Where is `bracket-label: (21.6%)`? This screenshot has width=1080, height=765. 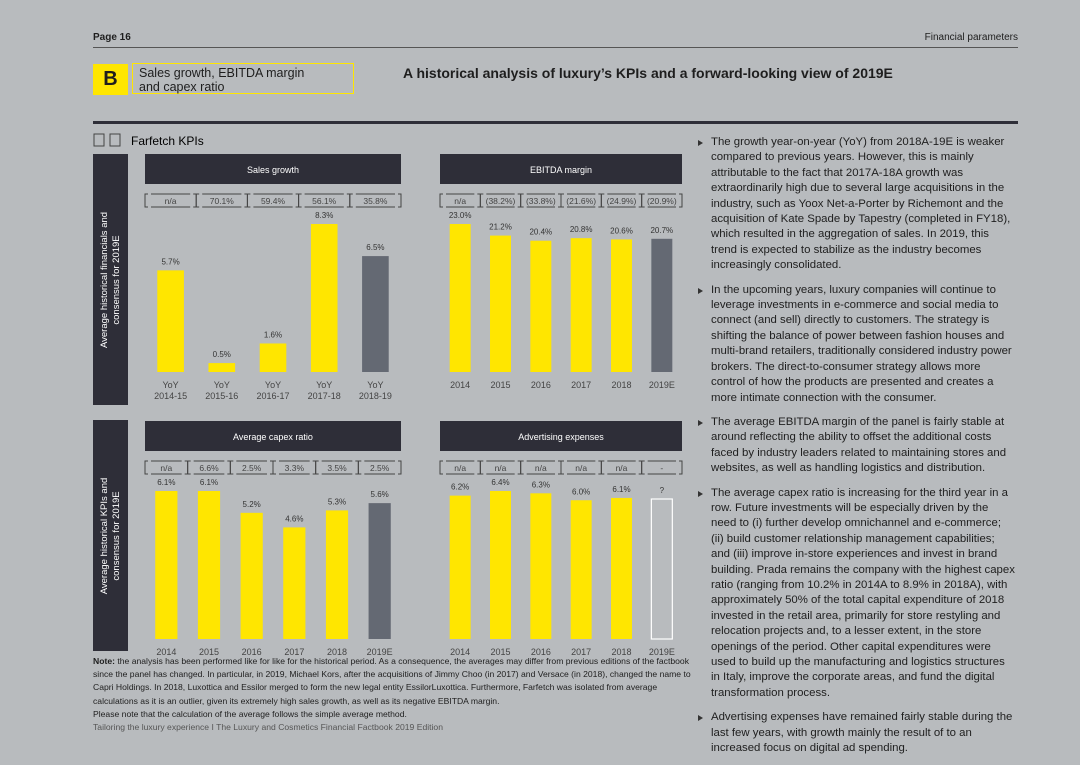 bracket-label: (21.6%) is located at coordinates (581, 201).